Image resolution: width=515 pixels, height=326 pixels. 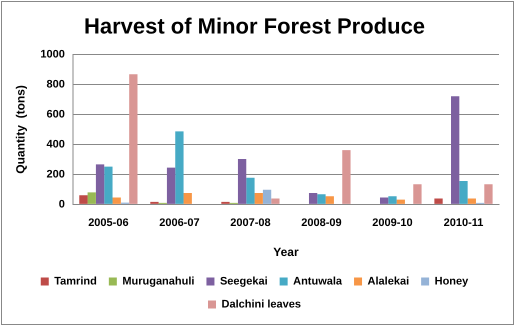 I want to click on chart-title: Harvest of Minor Forest Produce, so click(x=255, y=25).